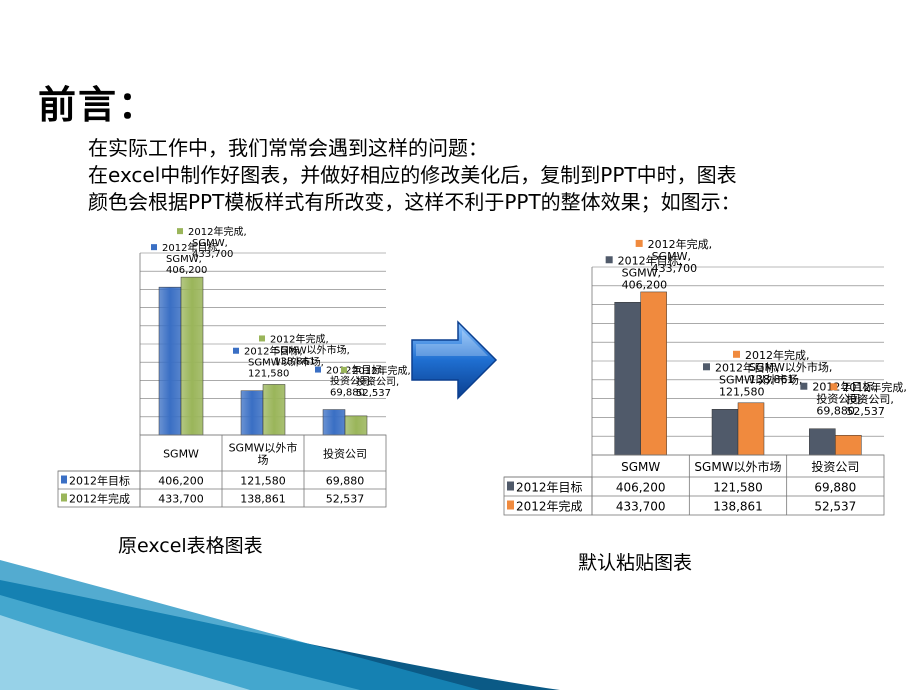 The width and height of the screenshot is (920, 690). I want to click on right-arrow-icon-svg, so click(454, 360).